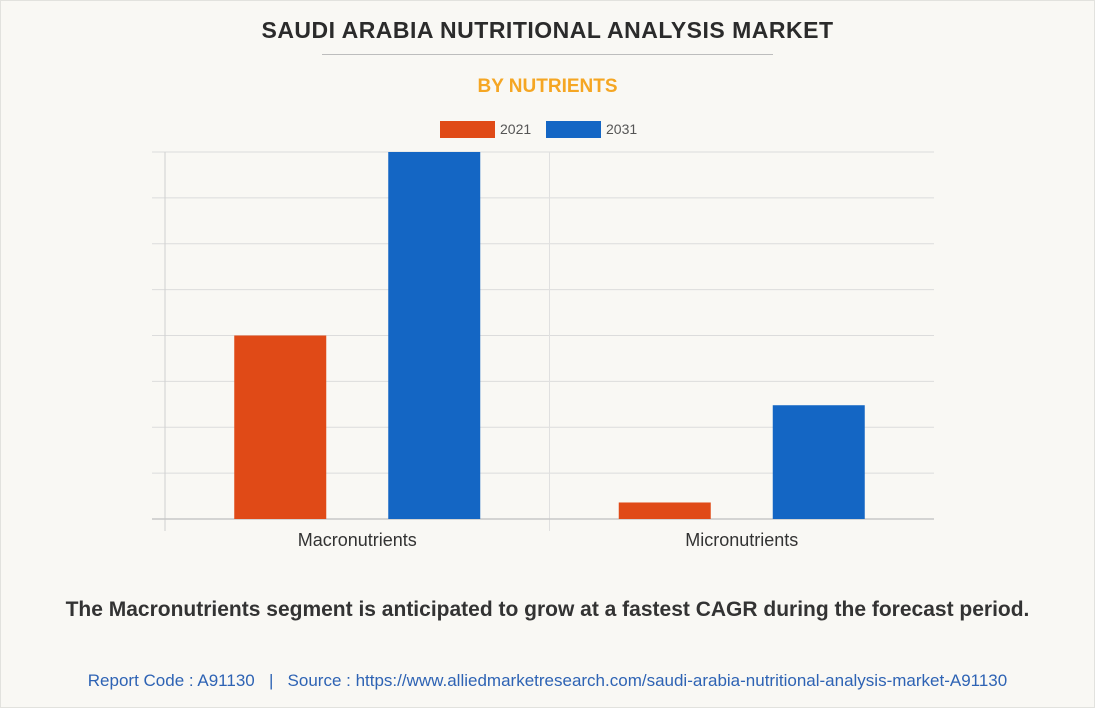 This screenshot has height=708, width=1095. Describe the element at coordinates (573, 129) in the screenshot. I see `legend-swatch-2031` at that location.